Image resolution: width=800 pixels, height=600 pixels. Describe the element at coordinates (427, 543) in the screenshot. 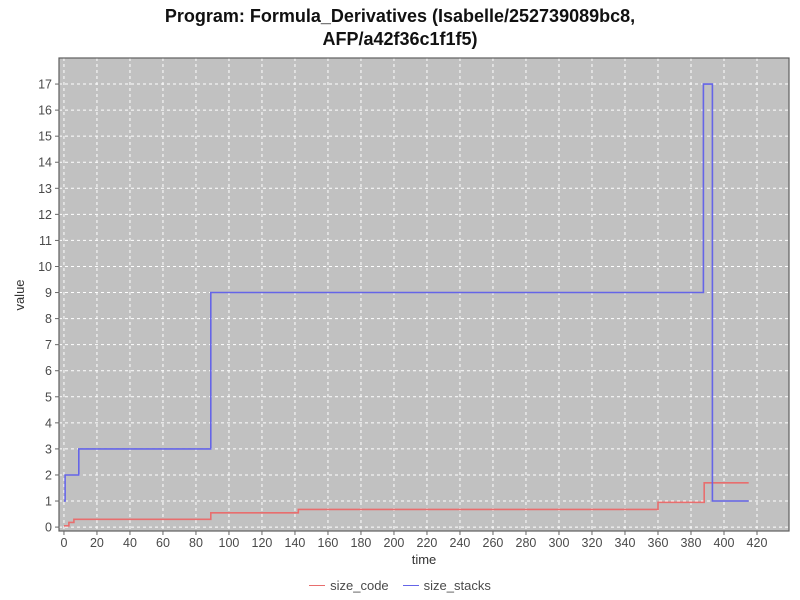

I see `svg-text: 220` at that location.